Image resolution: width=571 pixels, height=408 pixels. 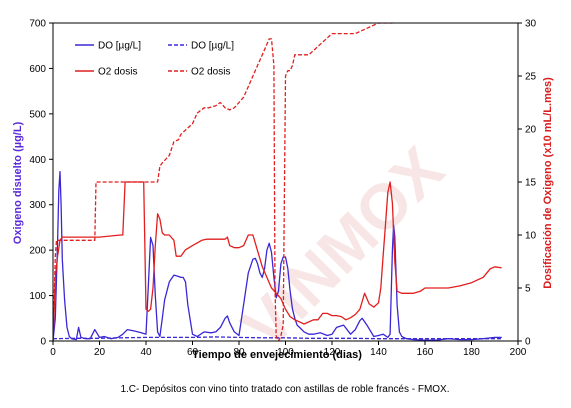 I want to click on y-tick-label-right: 20, so click(x=531, y=130).